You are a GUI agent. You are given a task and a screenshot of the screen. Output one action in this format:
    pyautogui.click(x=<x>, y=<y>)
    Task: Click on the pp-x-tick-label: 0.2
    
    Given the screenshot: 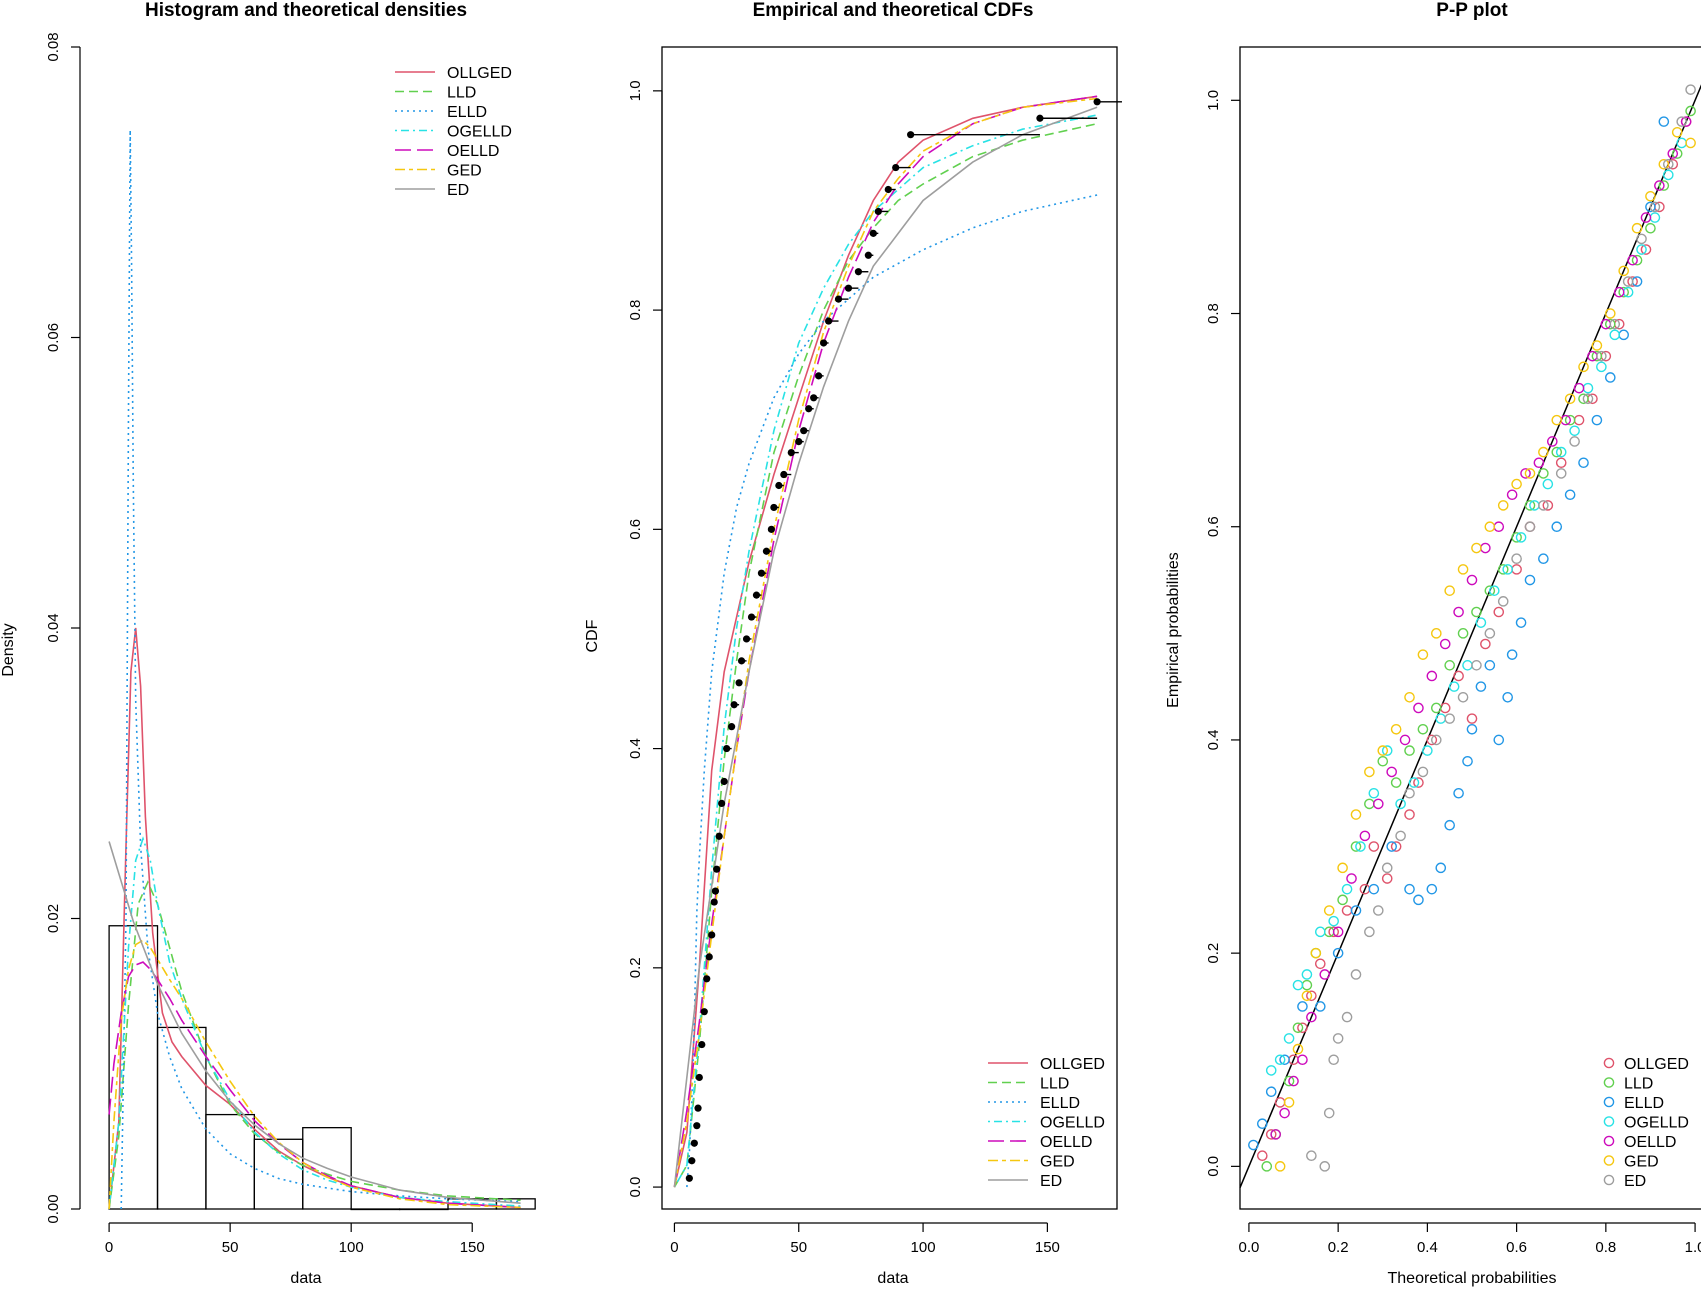 What is the action you would take?
    pyautogui.click(x=1338, y=1247)
    